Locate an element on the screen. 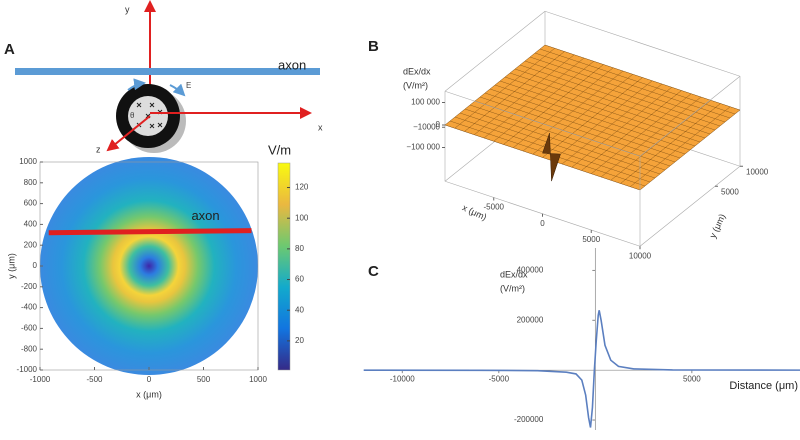  y-tick-label: 1000 is located at coordinates (28, 161).